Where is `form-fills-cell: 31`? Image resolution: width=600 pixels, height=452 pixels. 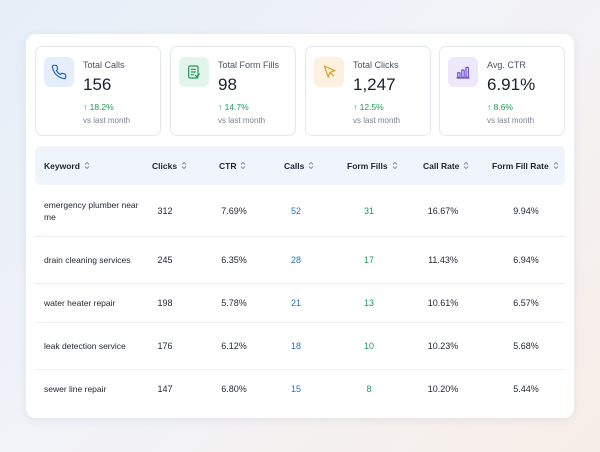 form-fills-cell: 31 is located at coordinates (368, 210).